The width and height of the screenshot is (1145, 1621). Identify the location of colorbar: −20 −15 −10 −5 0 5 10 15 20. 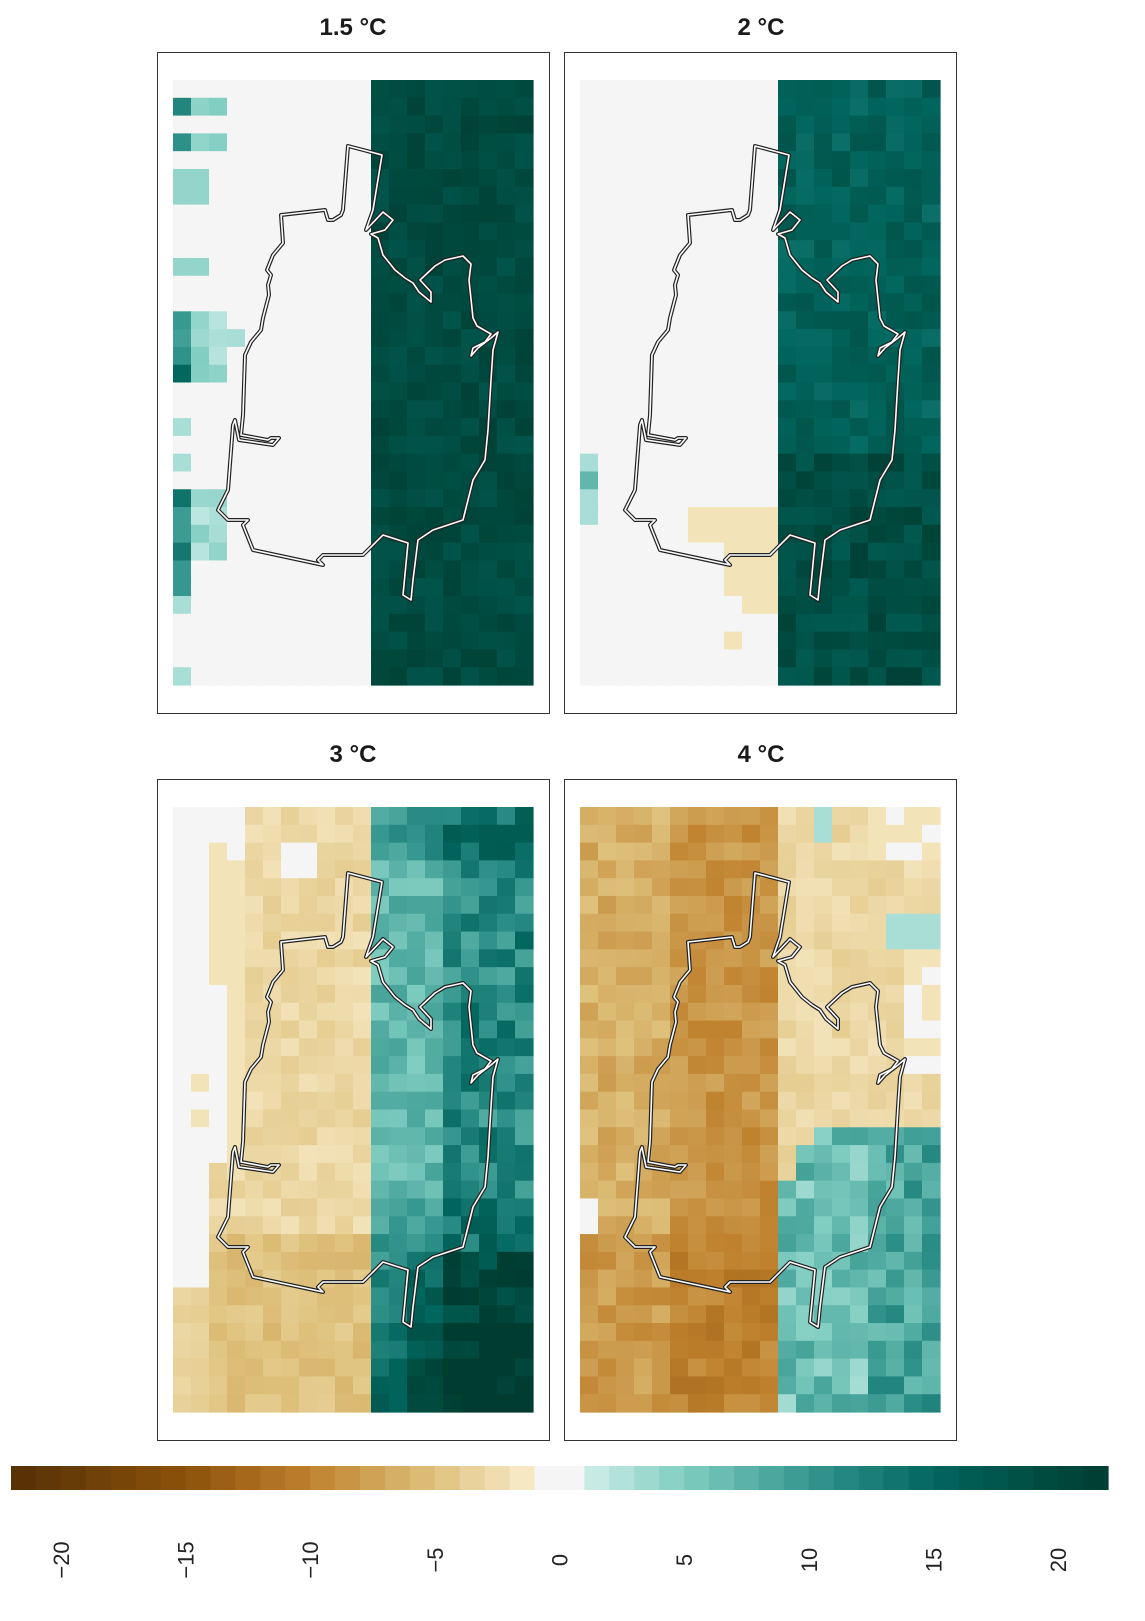
(560, 1522).